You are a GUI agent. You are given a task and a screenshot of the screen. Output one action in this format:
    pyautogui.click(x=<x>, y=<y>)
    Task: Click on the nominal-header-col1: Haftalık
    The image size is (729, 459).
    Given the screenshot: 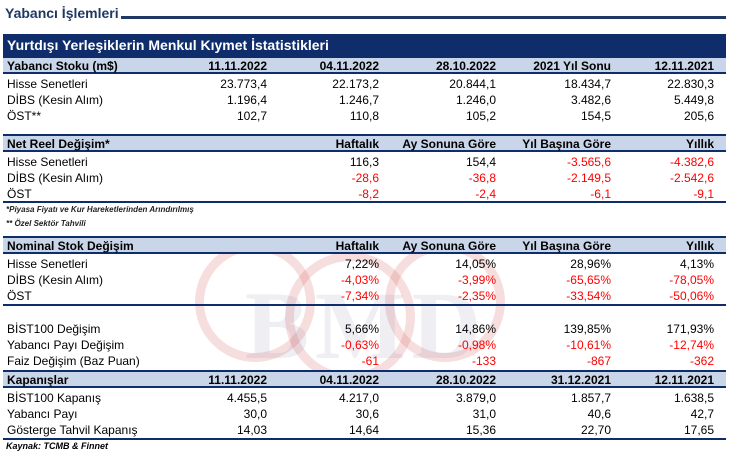 What is the action you would take?
    pyautogui.click(x=357, y=246)
    